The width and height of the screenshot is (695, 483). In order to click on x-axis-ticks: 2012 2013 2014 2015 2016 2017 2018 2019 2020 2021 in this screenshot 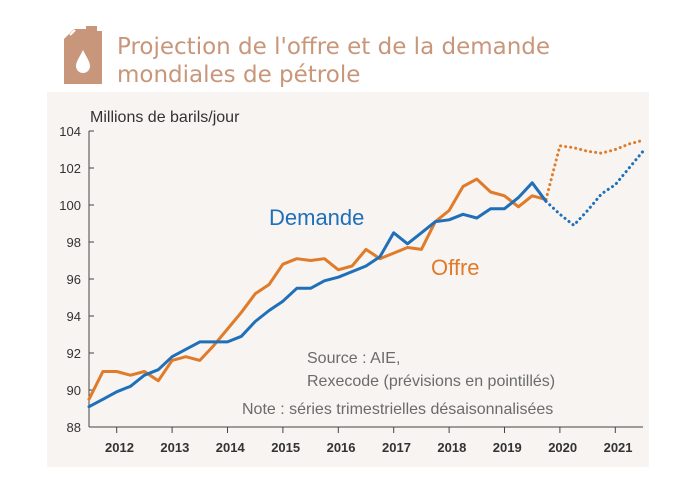, I will do `click(369, 441)`.